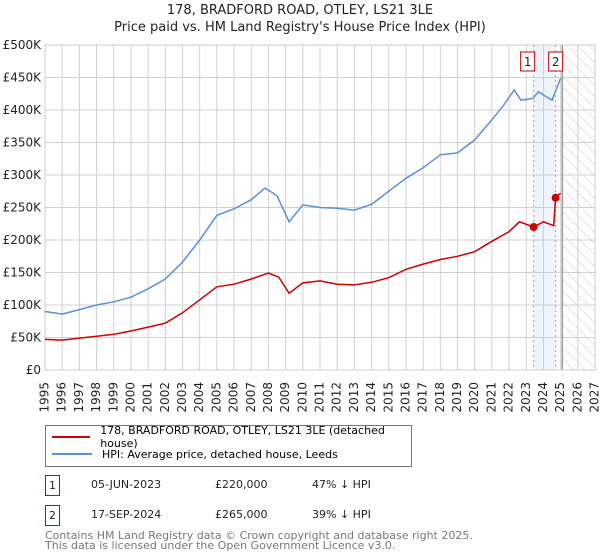 The width and height of the screenshot is (600, 560). I want to click on x-tick-label: 1999, so click(113, 397).